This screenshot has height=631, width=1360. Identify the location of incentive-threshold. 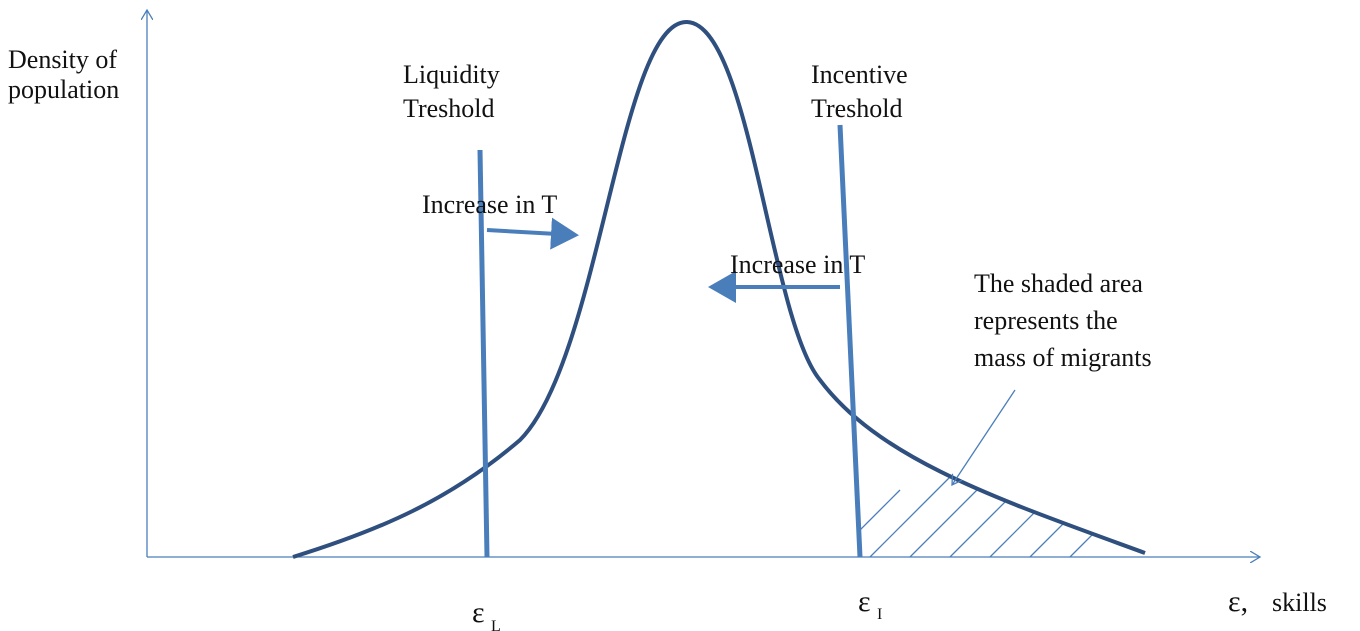
(850, 341).